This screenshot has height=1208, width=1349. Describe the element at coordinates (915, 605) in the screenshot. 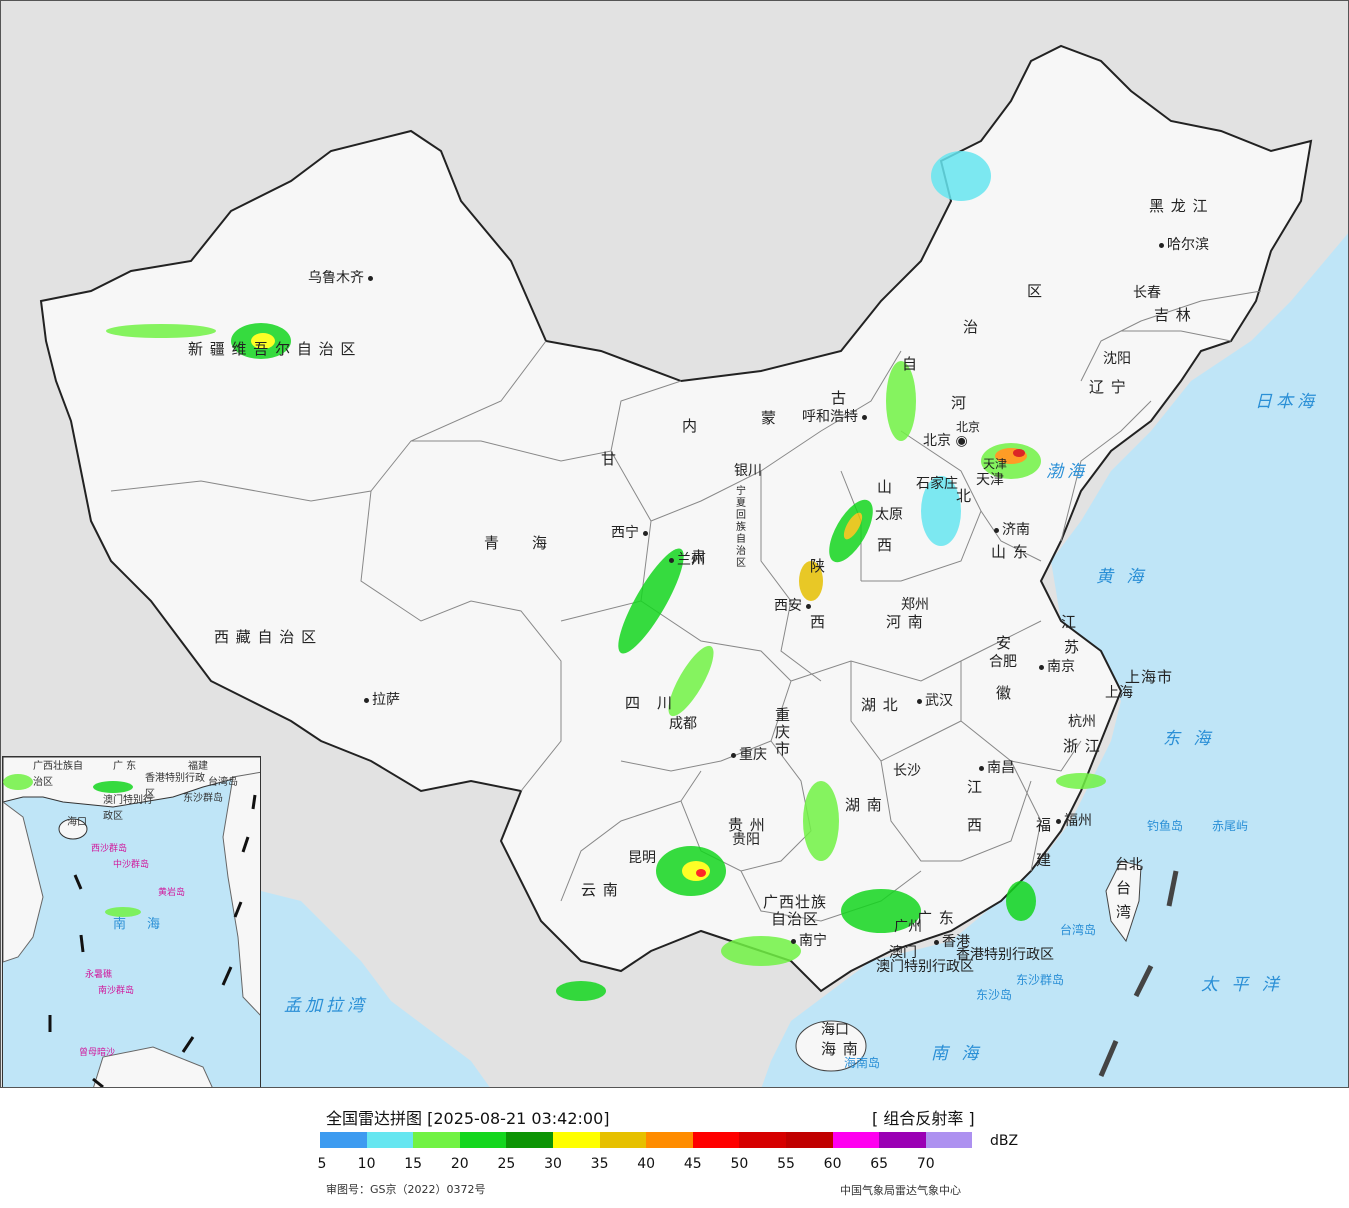

I see `city-zhengzhou: 郑州` at that location.